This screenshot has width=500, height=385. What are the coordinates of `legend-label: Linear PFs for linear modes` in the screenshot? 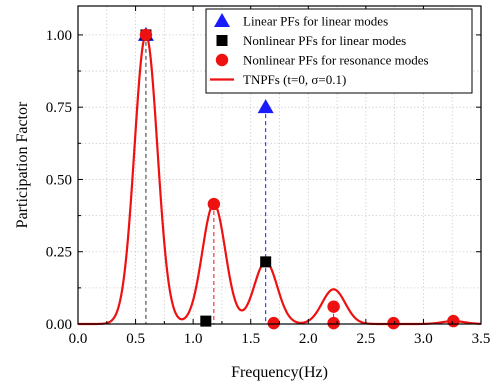 It's located at (315, 21).